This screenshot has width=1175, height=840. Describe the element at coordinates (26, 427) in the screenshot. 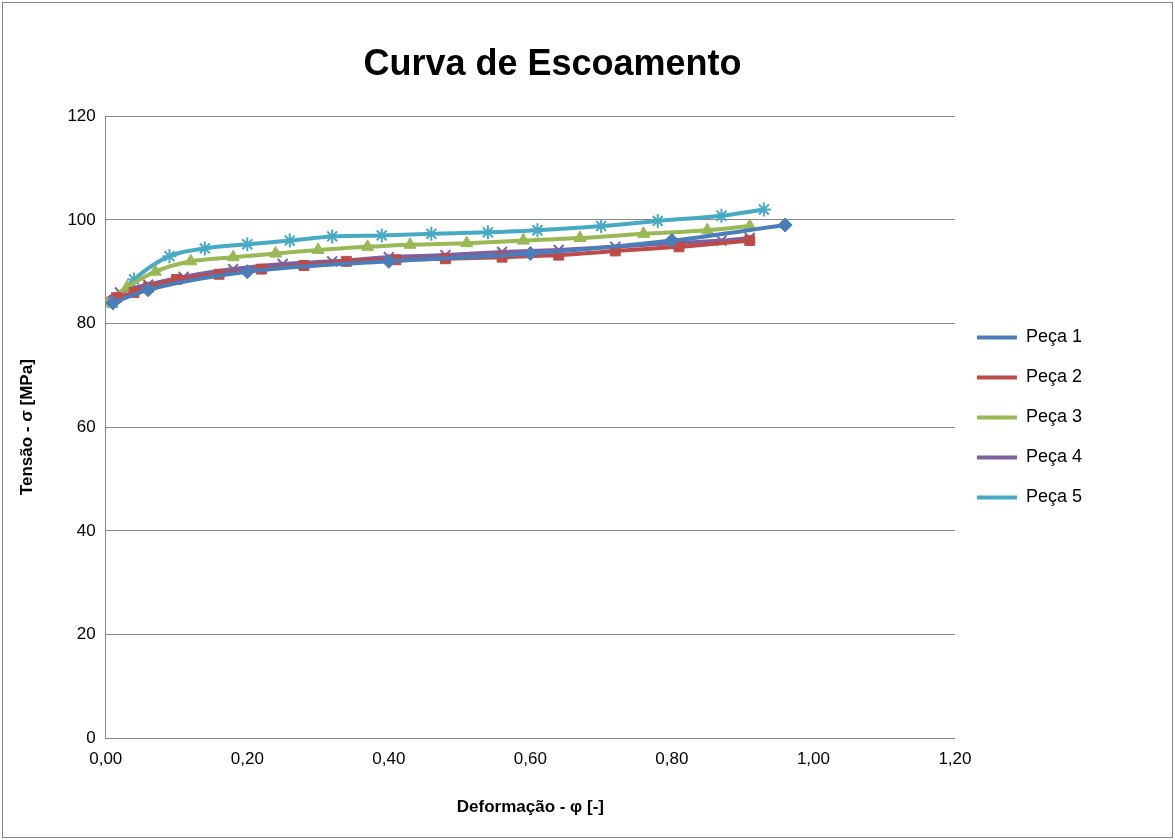

I see `y-axis-title: Tensão - σ [MPa]` at that location.